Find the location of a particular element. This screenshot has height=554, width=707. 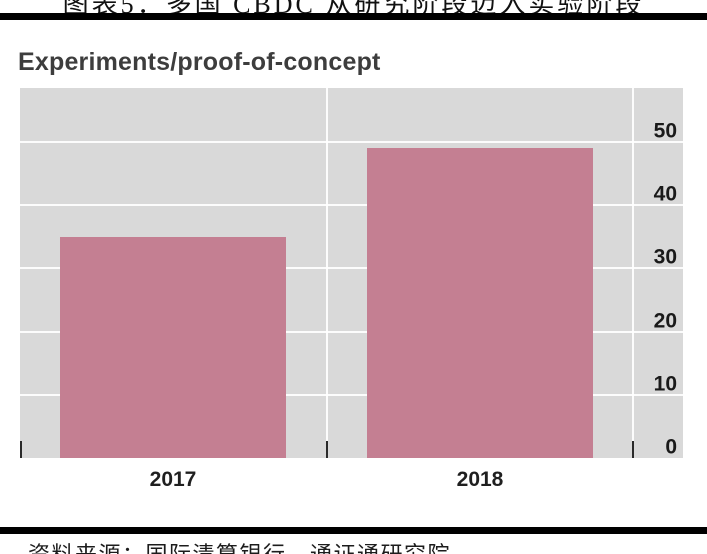

chart-title: Experiments/proof-of-concept is located at coordinates (199, 62).